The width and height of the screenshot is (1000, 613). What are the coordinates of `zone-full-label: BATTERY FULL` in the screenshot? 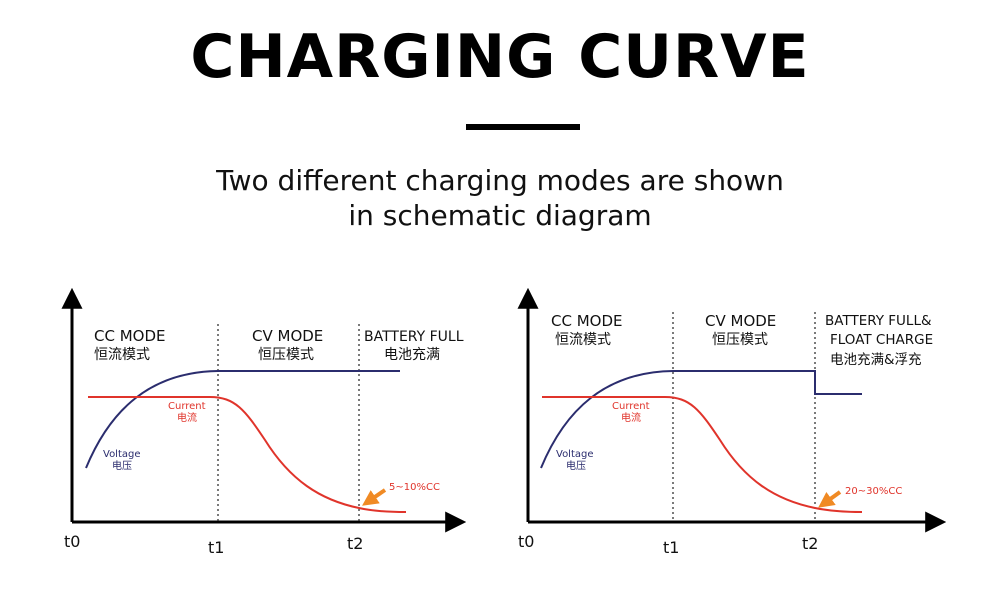 It's located at (414, 337).